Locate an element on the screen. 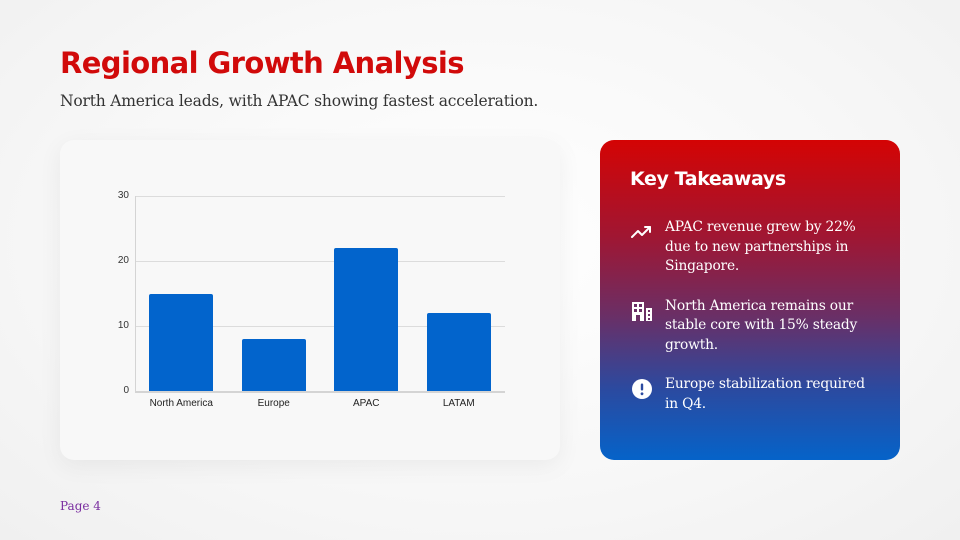 The image size is (960, 540). alert-circle-icon is located at coordinates (642, 389).